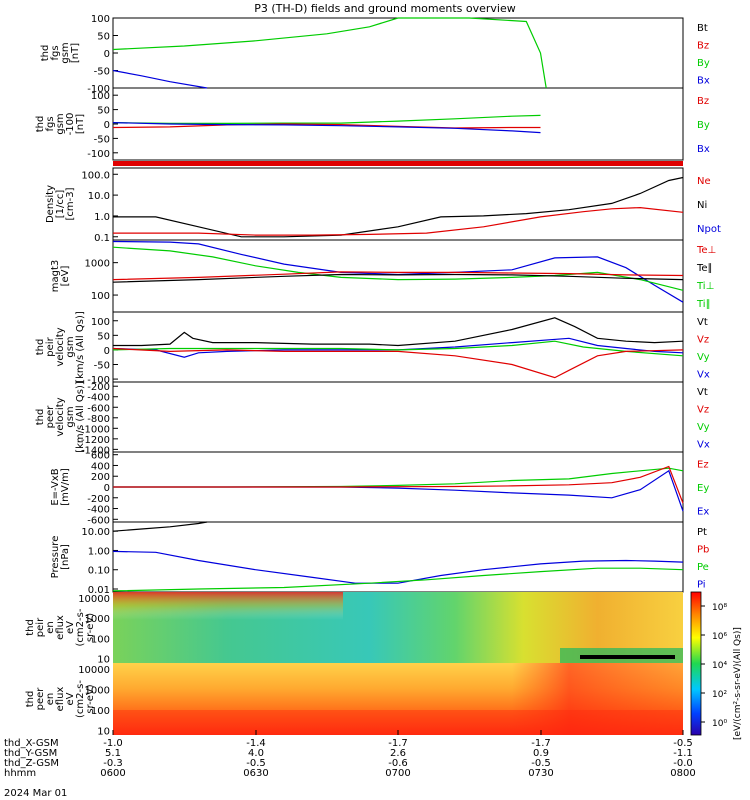  Describe the element at coordinates (113, 753) in the screenshot. I see `xaxis-value: 5.1` at that location.